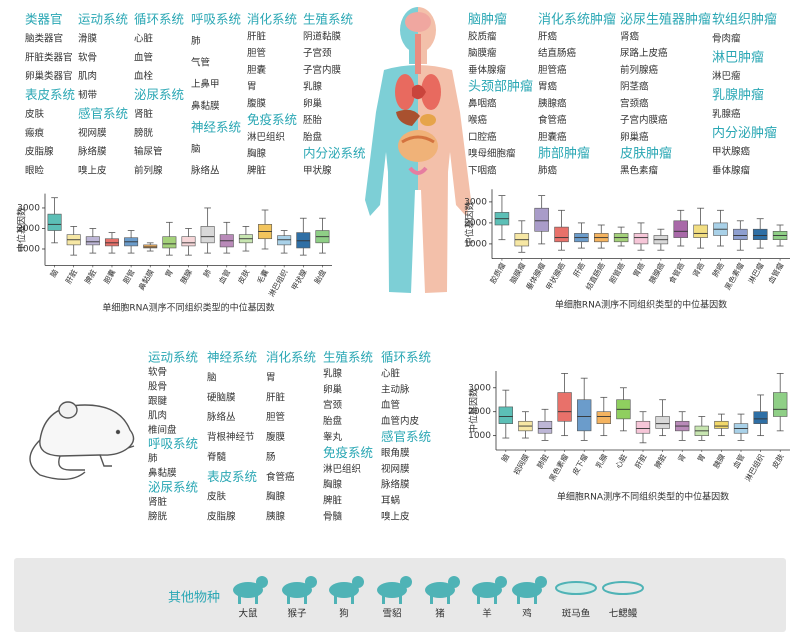  Describe the element at coordinates (348, 452) in the screenshot. I see `group-title: 免疫系统` at that location.